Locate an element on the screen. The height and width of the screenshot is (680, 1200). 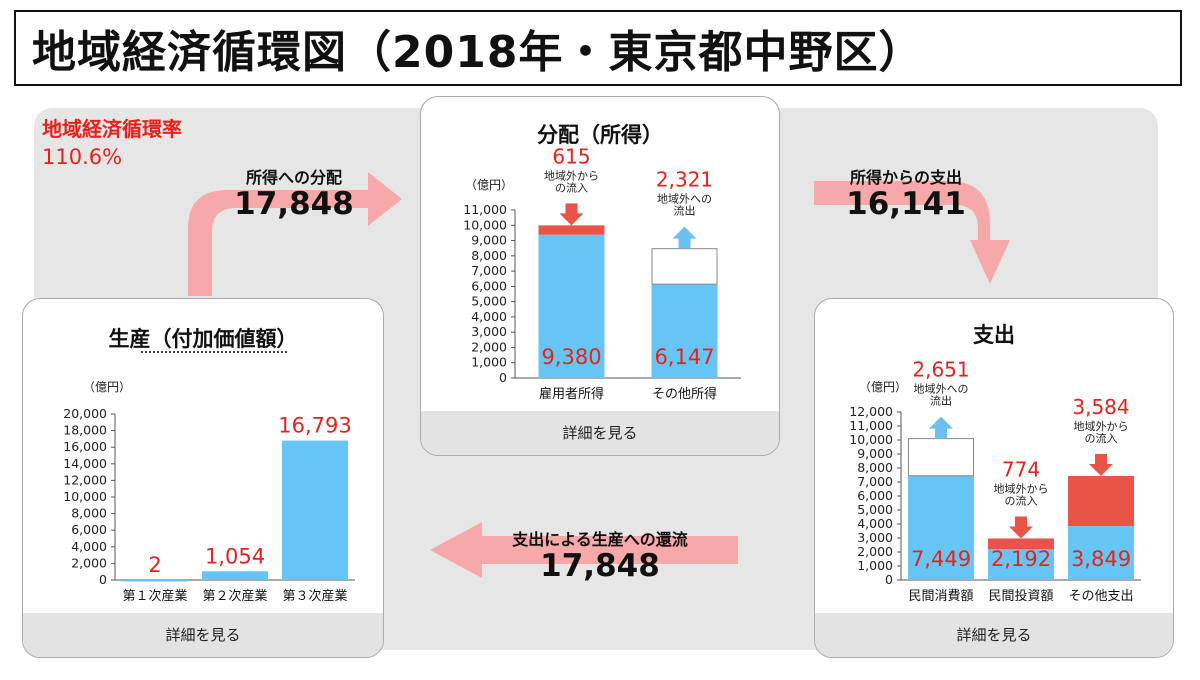
flow-value-to-production: 17,848 is located at coordinates (600, 566).